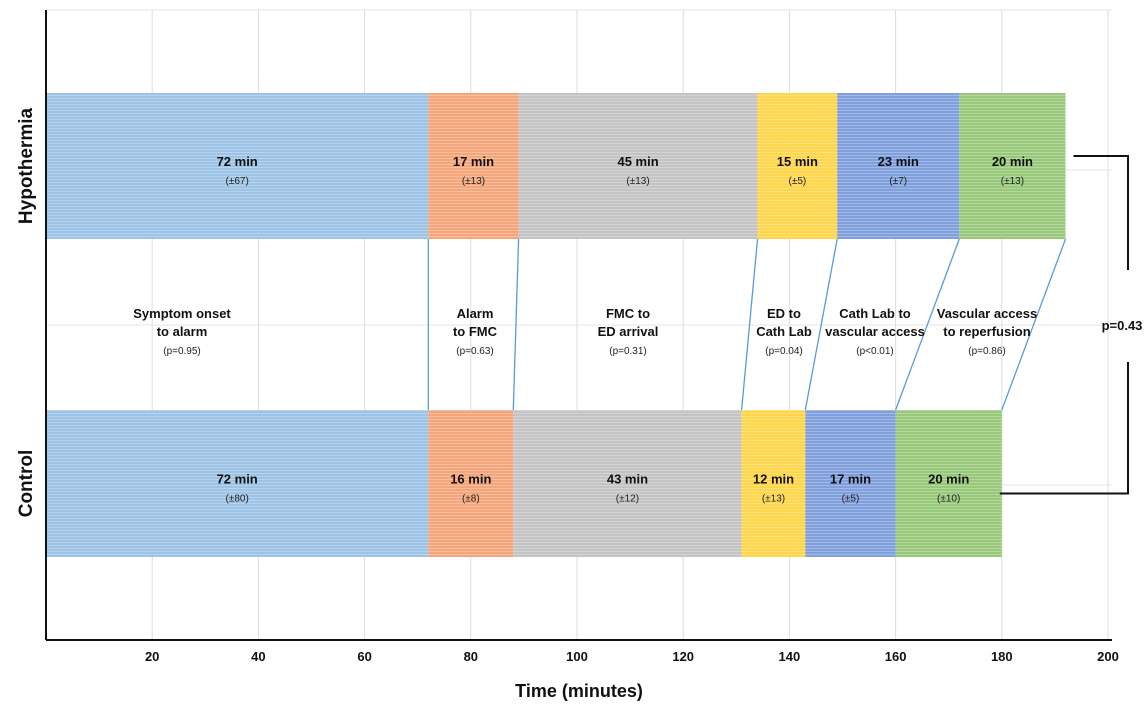 This screenshot has height=706, width=1146. What do you see at coordinates (987, 313) in the screenshot?
I see `phase-label: Vascular access` at bounding box center [987, 313].